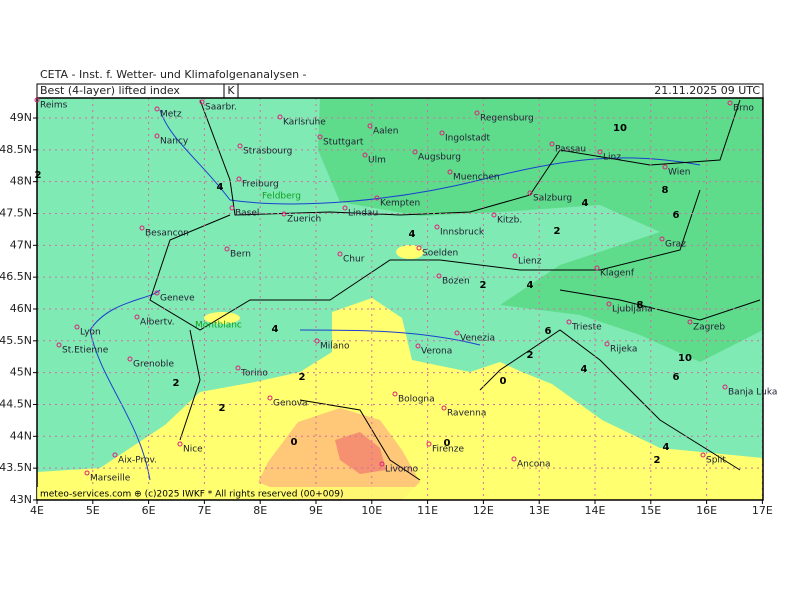  I want to click on lat-label: 46N, so click(21, 308).